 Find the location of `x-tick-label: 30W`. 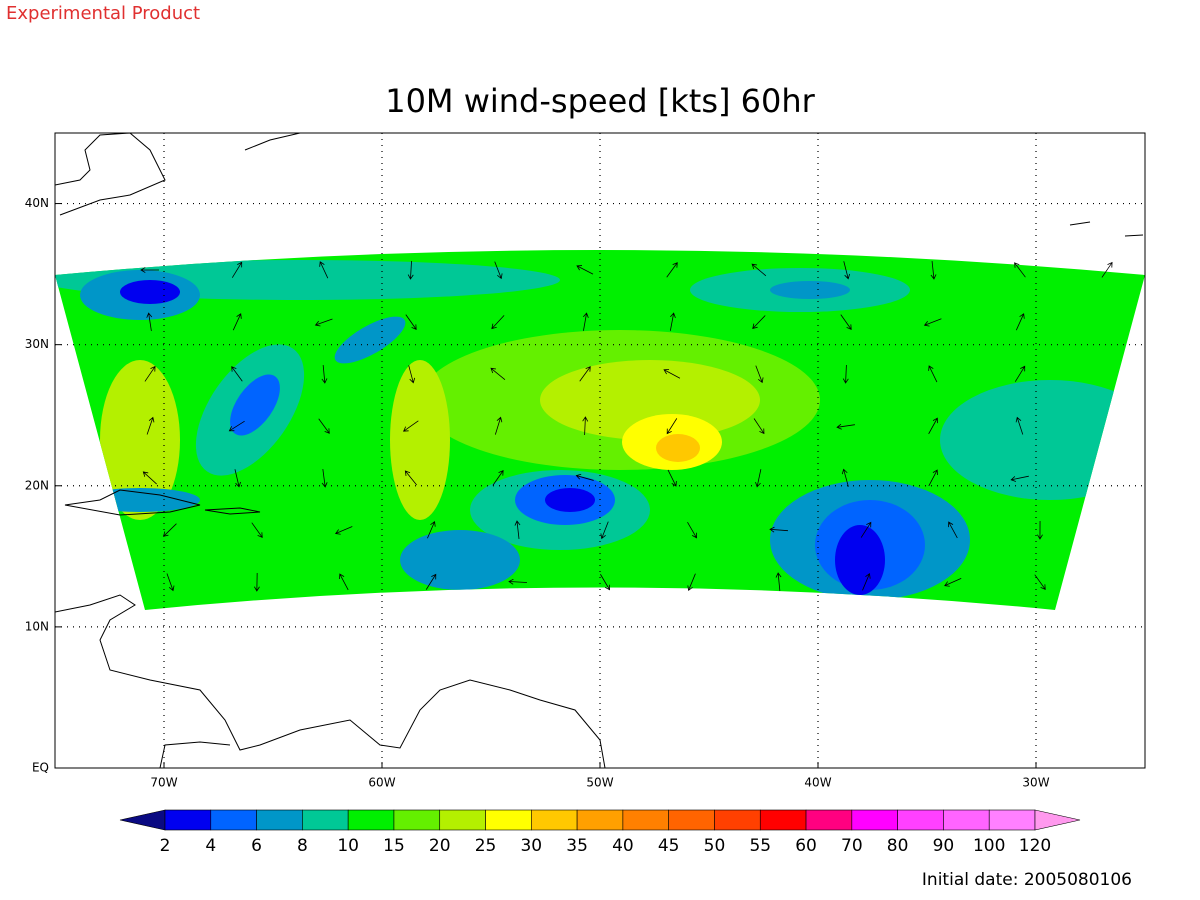

x-tick-label: 30W is located at coordinates (1035, 783).